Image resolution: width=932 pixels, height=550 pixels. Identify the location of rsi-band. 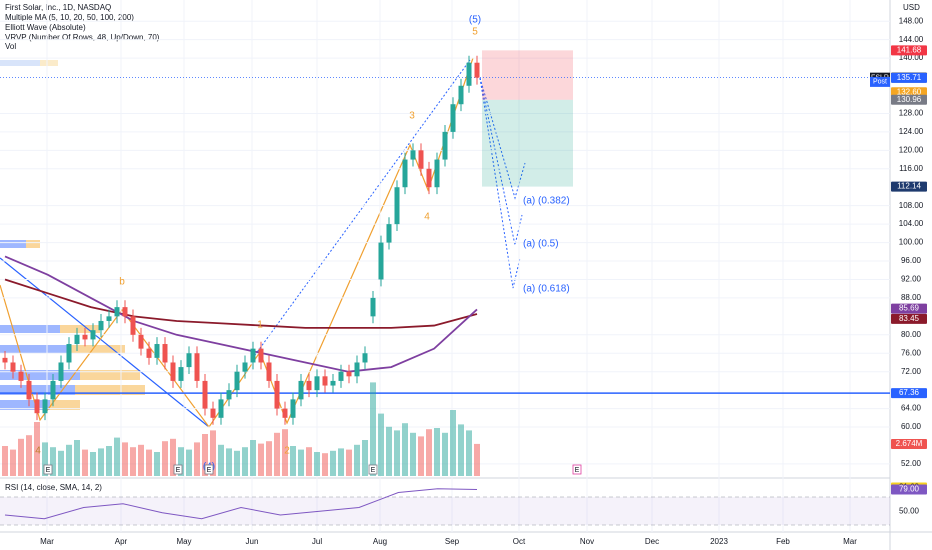
(445, 511).